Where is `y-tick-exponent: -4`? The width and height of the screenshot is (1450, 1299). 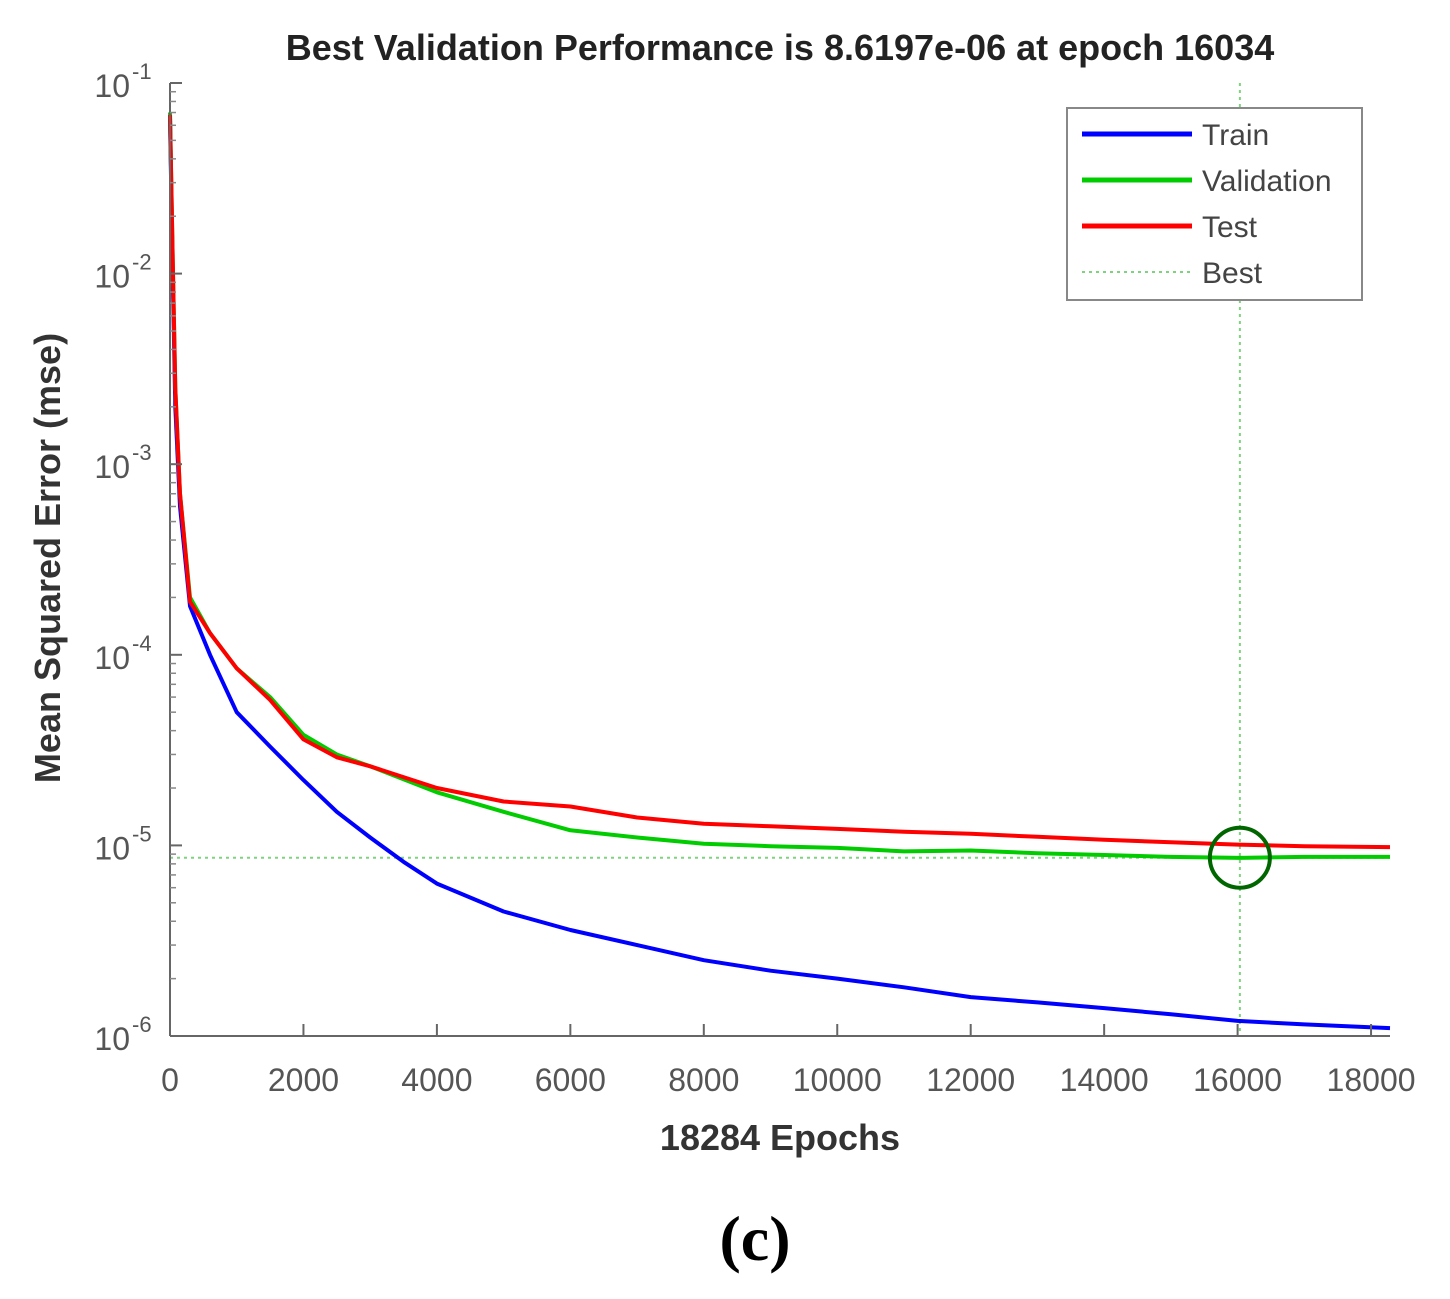
y-tick-exponent: -4 is located at coordinates (142, 643).